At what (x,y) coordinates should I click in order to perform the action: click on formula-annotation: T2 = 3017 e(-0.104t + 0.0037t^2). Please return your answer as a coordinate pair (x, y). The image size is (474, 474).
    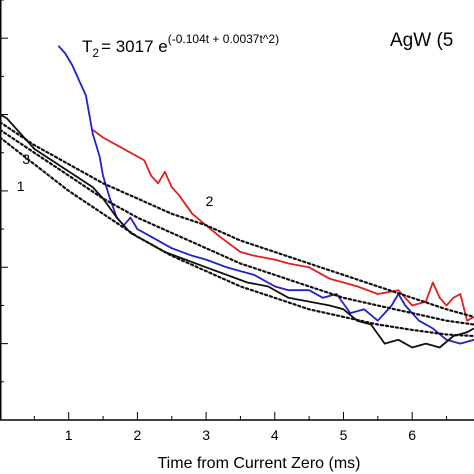
    Looking at the image, I should click on (180, 46).